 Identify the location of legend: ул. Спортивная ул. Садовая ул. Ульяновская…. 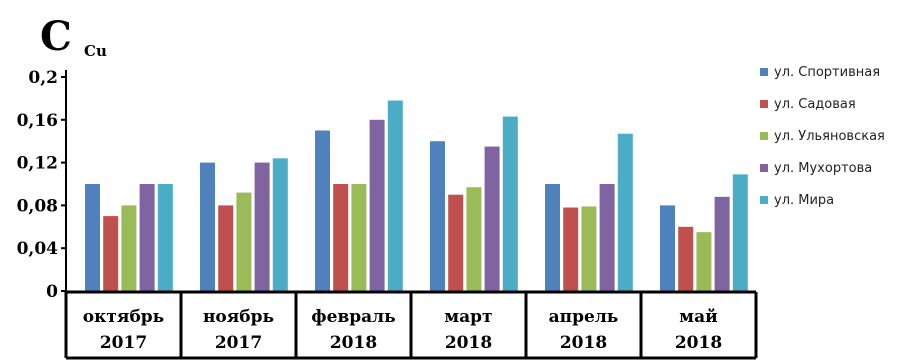
(822, 136).